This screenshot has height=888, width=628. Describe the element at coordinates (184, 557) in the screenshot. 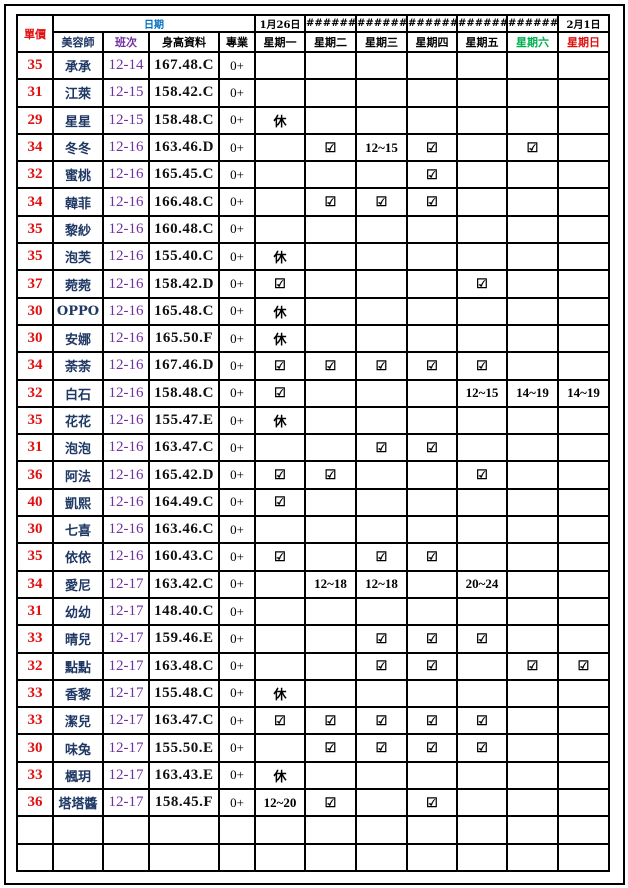

I see `height-data-cell: 160.43.C` at that location.